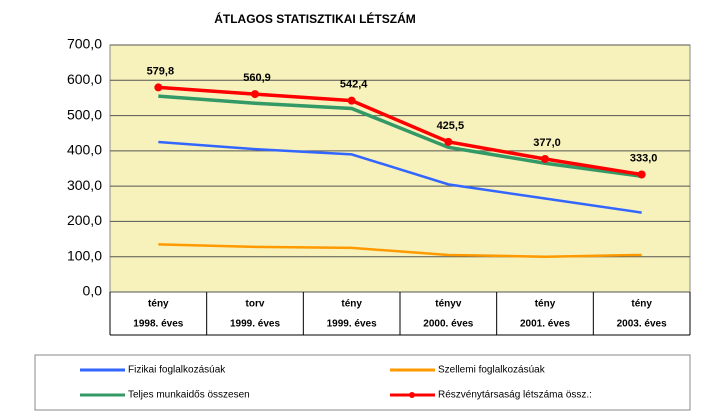 Image resolution: width=701 pixels, height=419 pixels. Describe the element at coordinates (84, 255) in the screenshot. I see `y-tick-label: 100,0` at that location.